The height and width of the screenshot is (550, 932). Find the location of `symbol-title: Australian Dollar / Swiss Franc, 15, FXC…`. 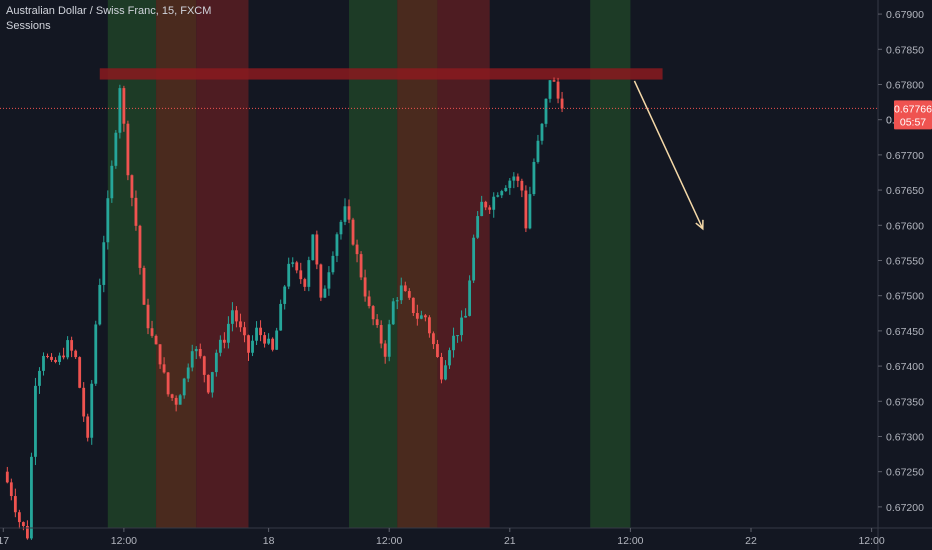

symbol-title: Australian Dollar / Swiss Franc, 15, FXC… is located at coordinates (109, 11).